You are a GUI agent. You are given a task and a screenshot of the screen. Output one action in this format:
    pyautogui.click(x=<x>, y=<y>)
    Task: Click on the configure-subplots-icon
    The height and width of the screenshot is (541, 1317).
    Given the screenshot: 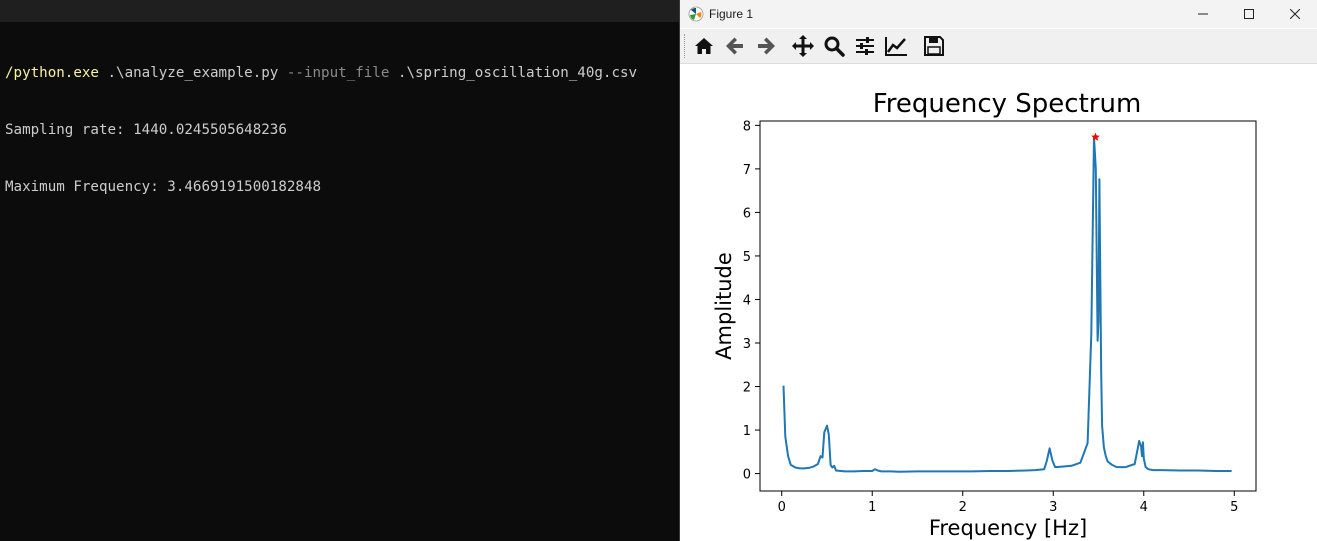 What is the action you would take?
    pyautogui.click(x=865, y=46)
    